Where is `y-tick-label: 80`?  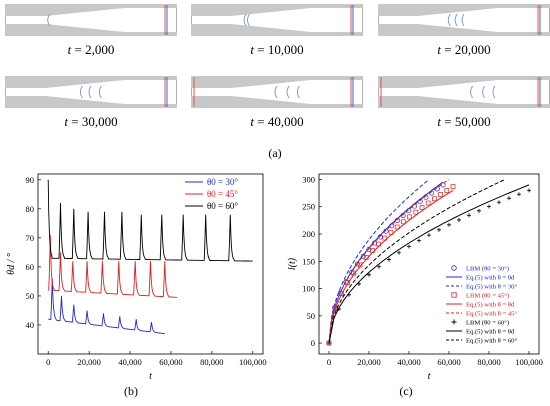
y-tick-label: 80 is located at coordinates (30, 209).